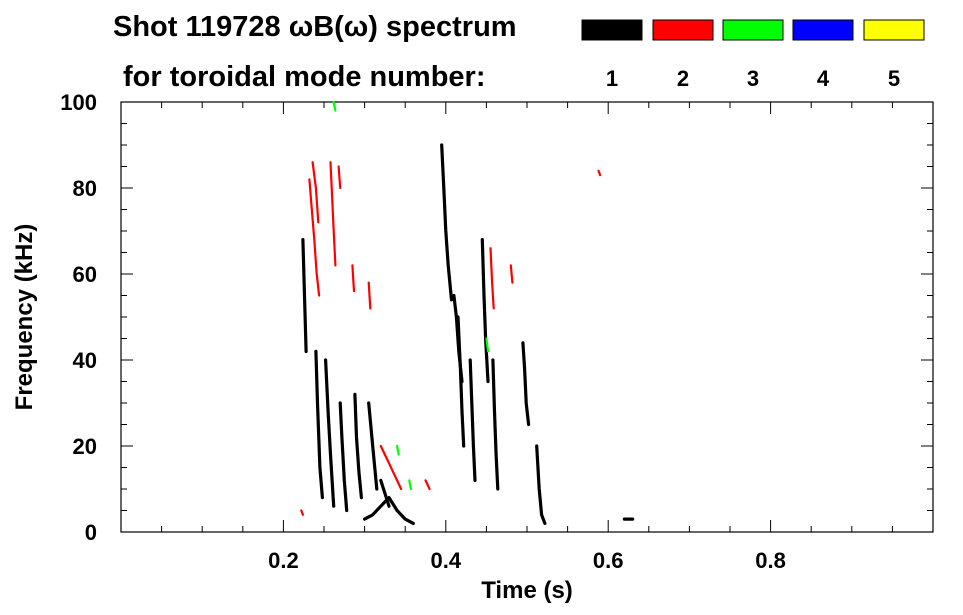 Image resolution: width=963 pixels, height=615 pixels. What do you see at coordinates (823, 78) in the screenshot?
I see `legend-label-mode-4: 4` at bounding box center [823, 78].